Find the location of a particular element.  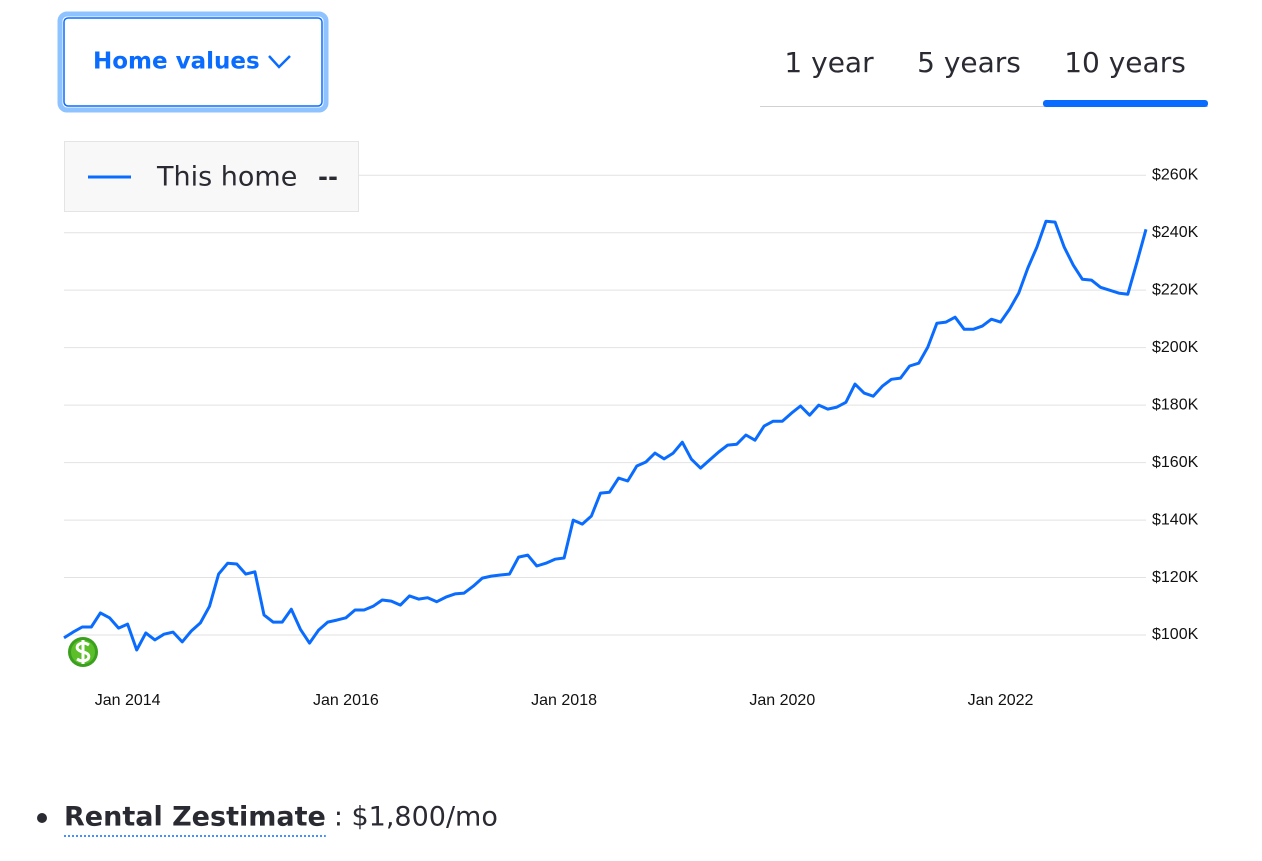

tab: 1 year is located at coordinates (829, 62).